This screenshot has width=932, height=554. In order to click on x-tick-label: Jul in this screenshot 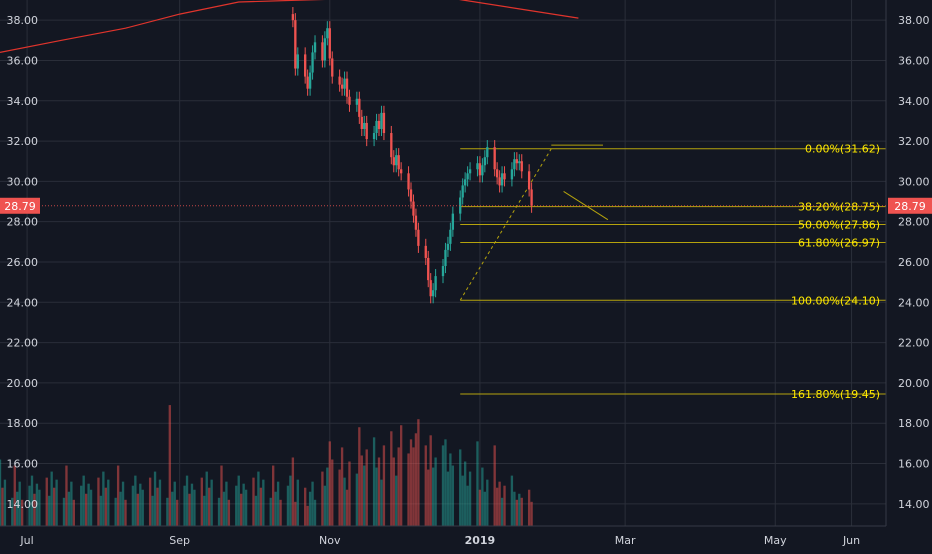, I will do `click(26, 540)`.